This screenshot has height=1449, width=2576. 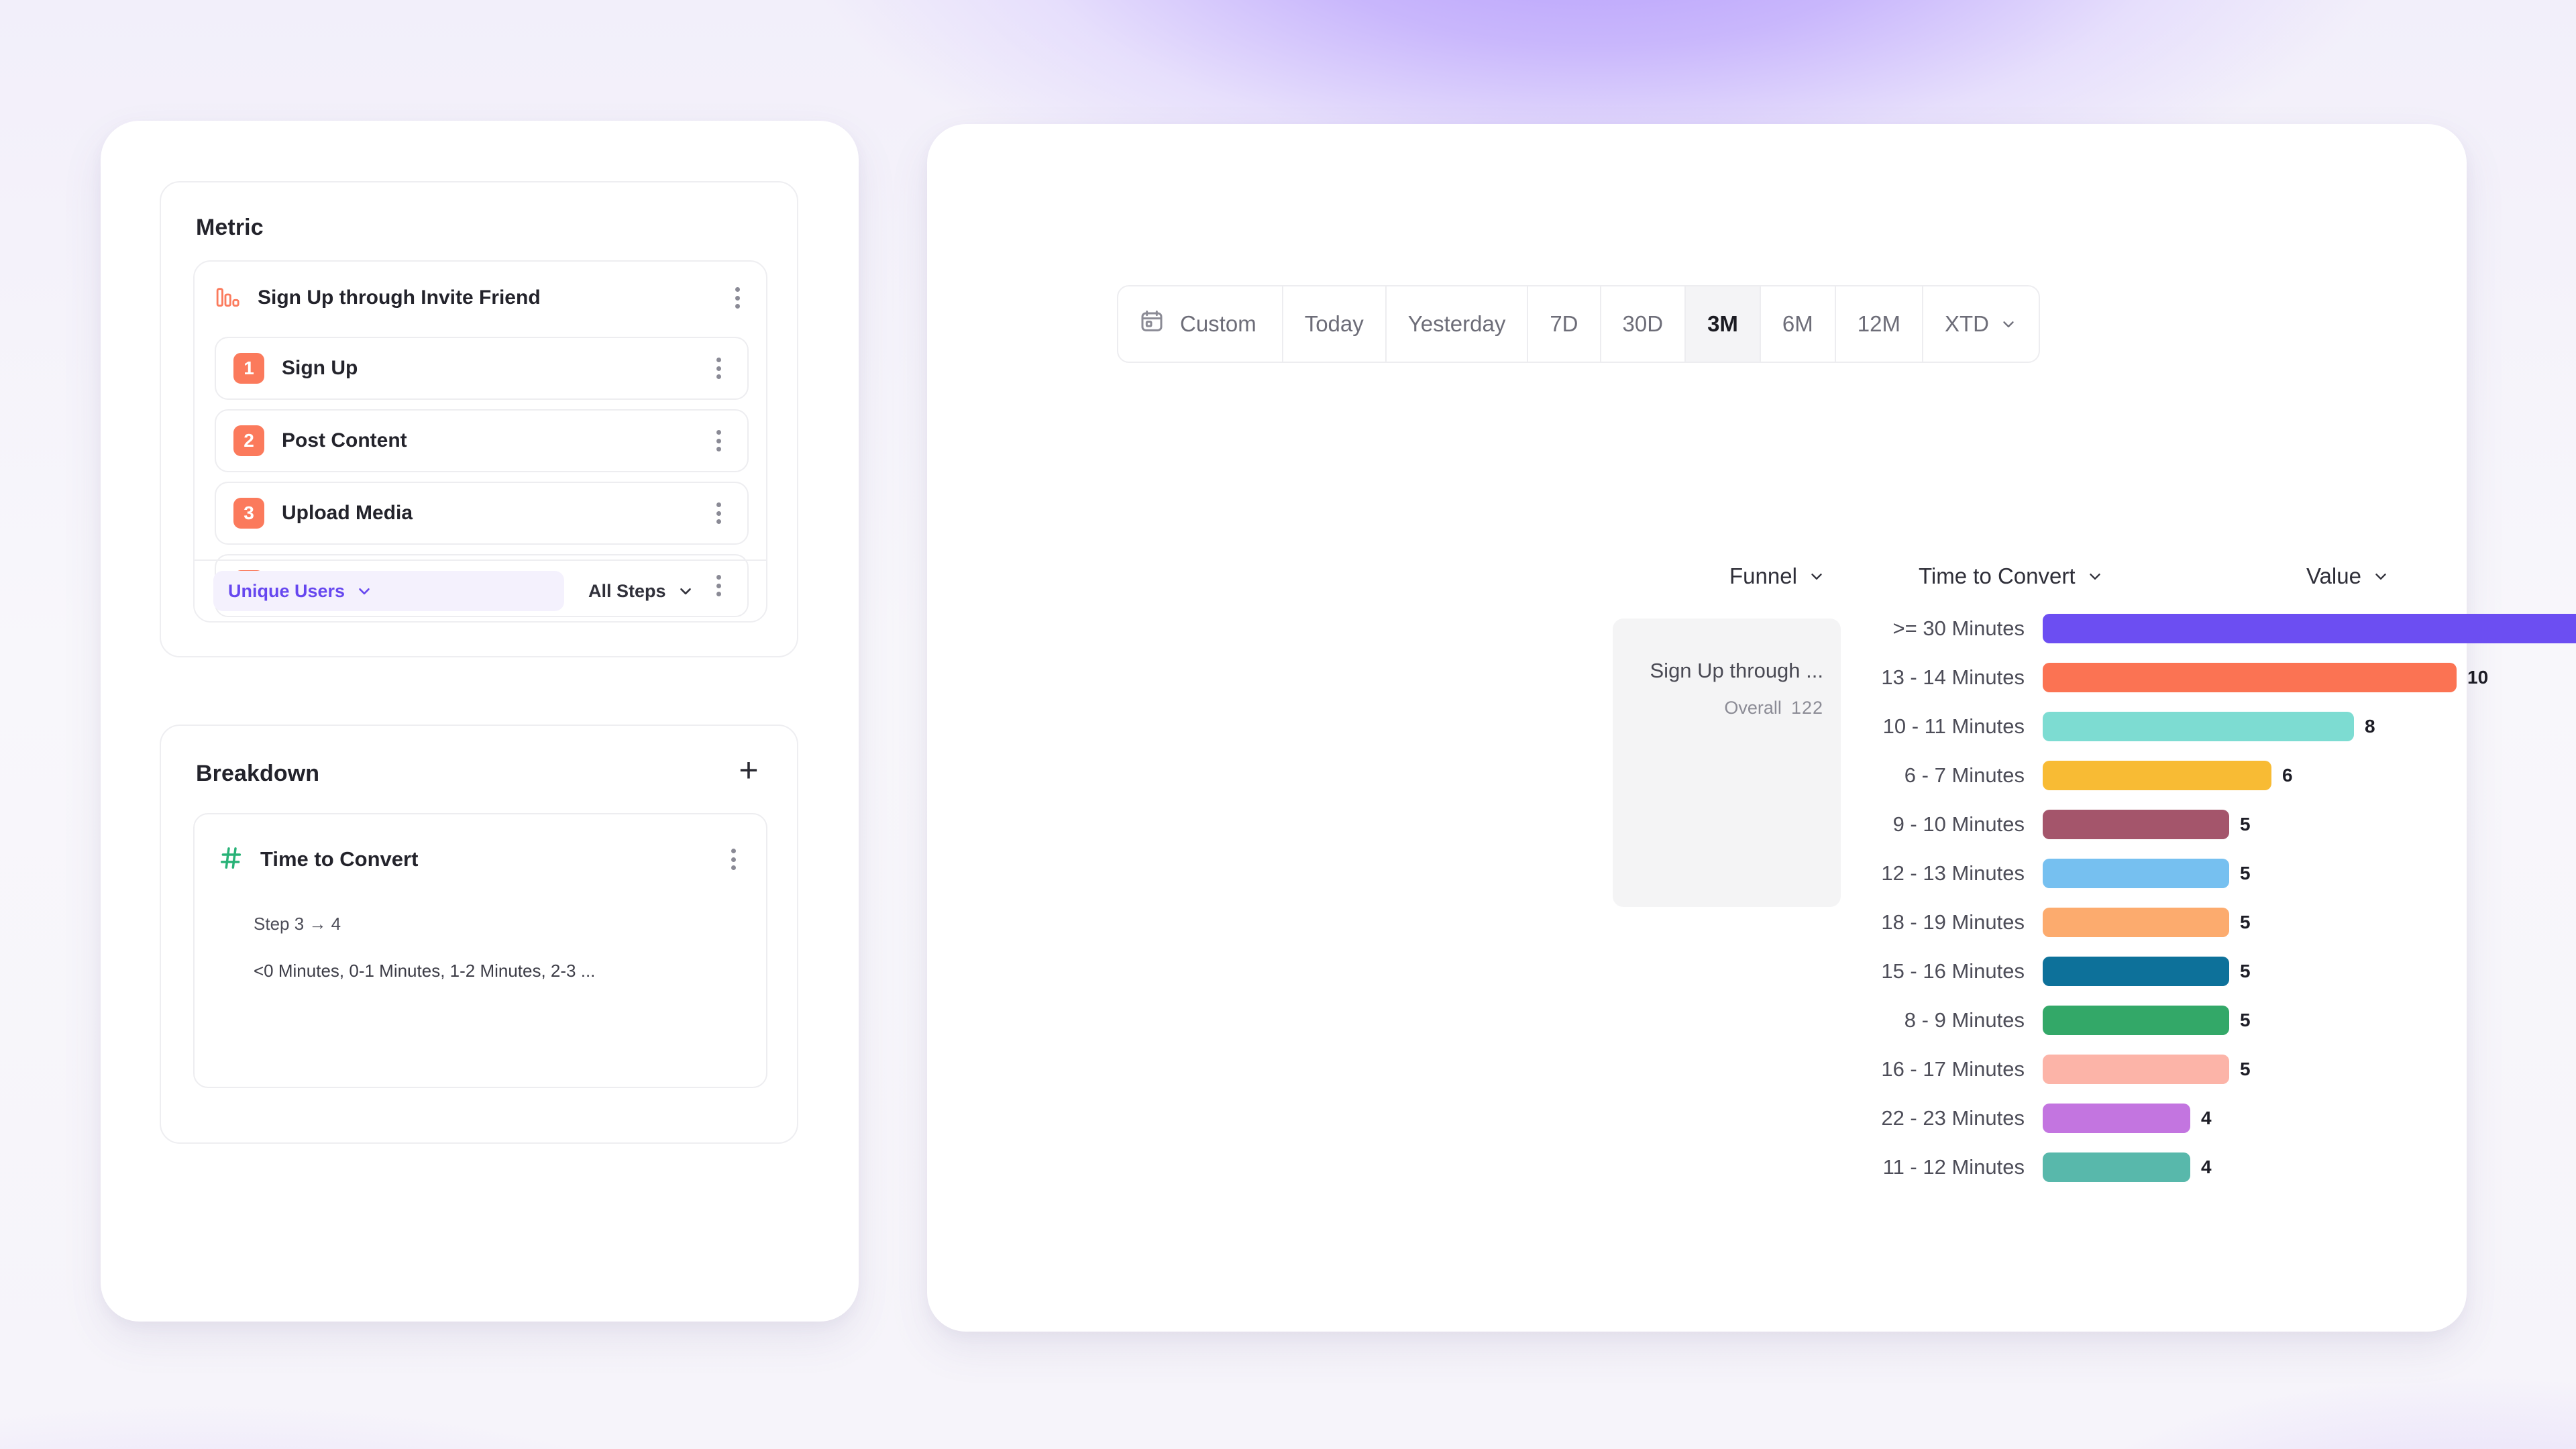 I want to click on date-range-3m: 3M, so click(x=1723, y=324).